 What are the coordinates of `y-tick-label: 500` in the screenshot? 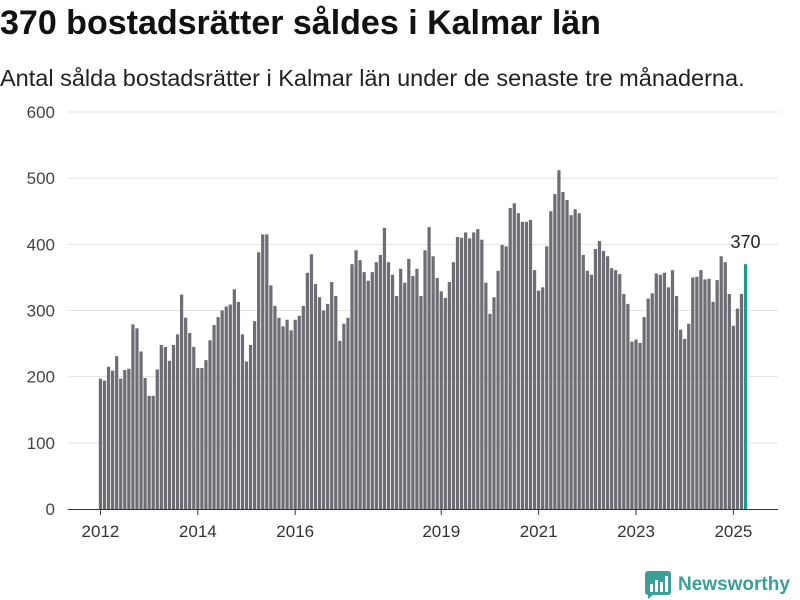 It's located at (41, 178).